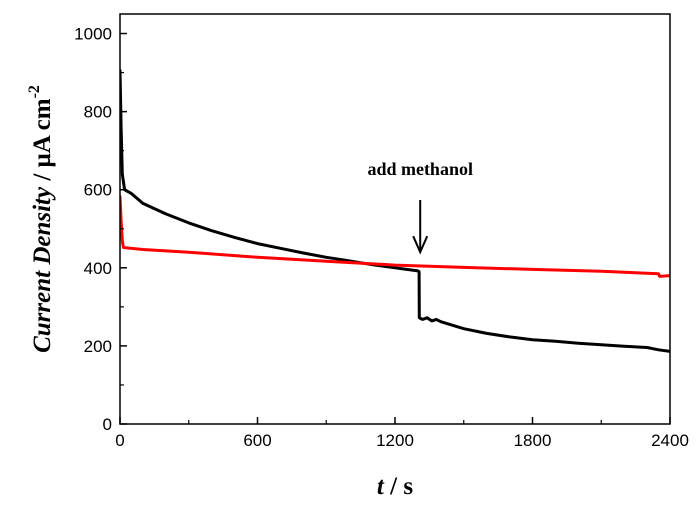 This screenshot has height=507, width=699. I want to click on x-tick-label: 600, so click(257, 440).